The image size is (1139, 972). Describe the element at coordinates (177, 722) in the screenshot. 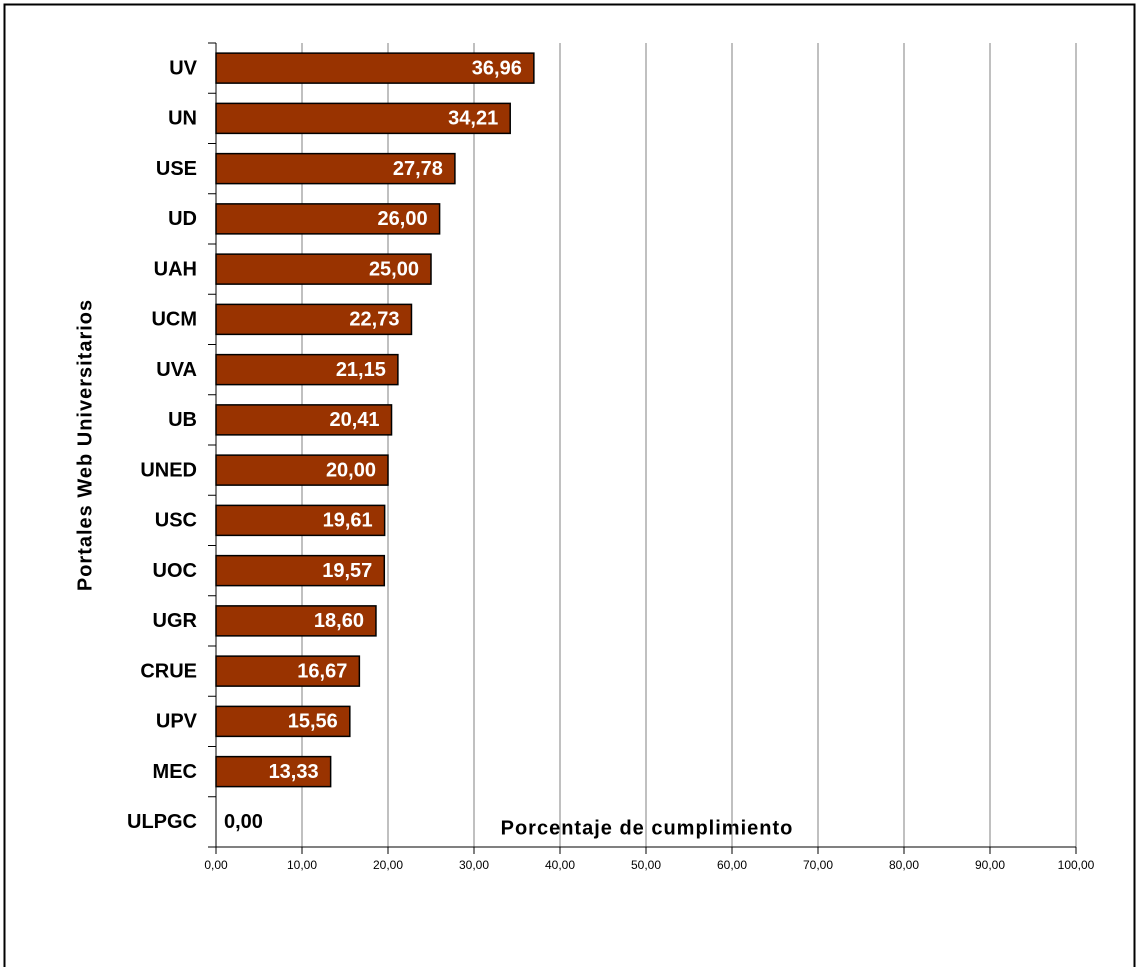

I see `y-tick-label: UPV` at that location.